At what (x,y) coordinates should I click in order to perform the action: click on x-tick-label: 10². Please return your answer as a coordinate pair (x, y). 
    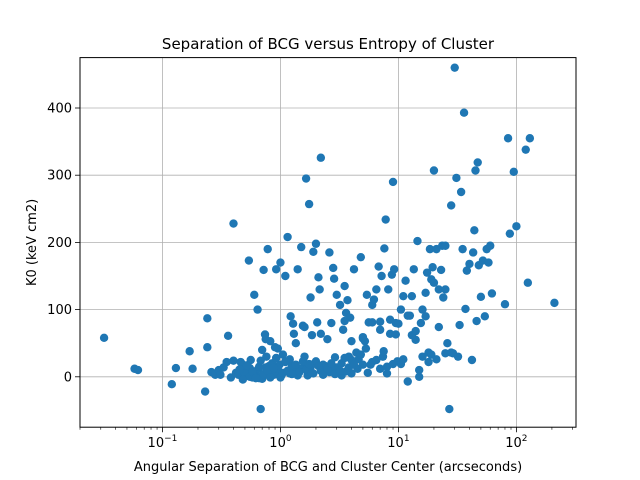
    Looking at the image, I should click on (516, 442).